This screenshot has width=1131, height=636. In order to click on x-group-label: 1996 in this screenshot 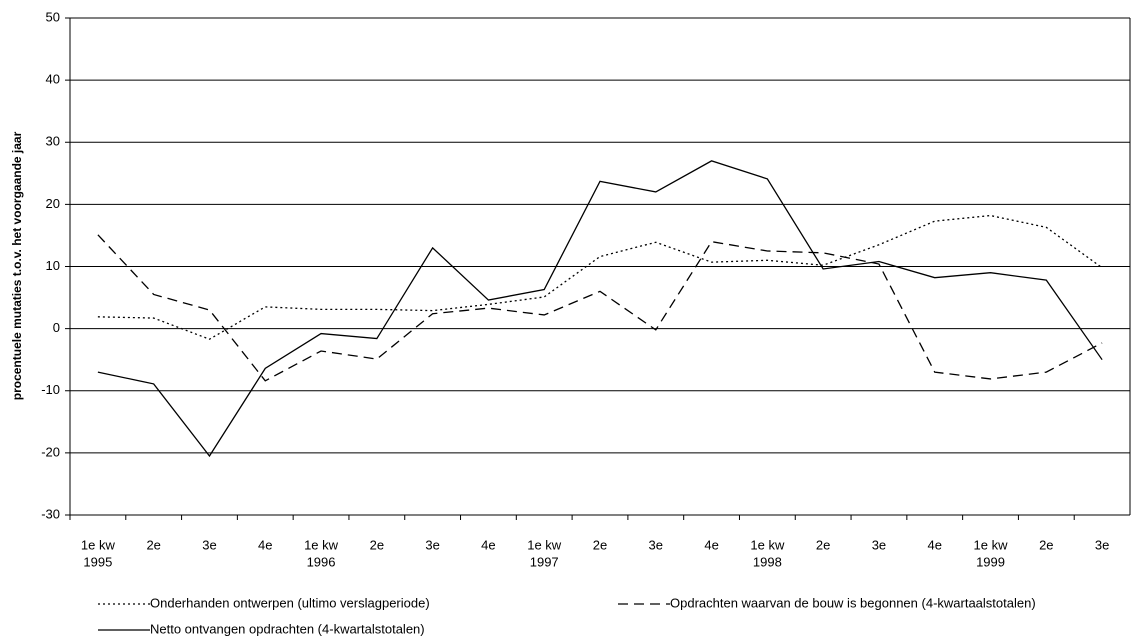, I will do `click(321, 561)`.